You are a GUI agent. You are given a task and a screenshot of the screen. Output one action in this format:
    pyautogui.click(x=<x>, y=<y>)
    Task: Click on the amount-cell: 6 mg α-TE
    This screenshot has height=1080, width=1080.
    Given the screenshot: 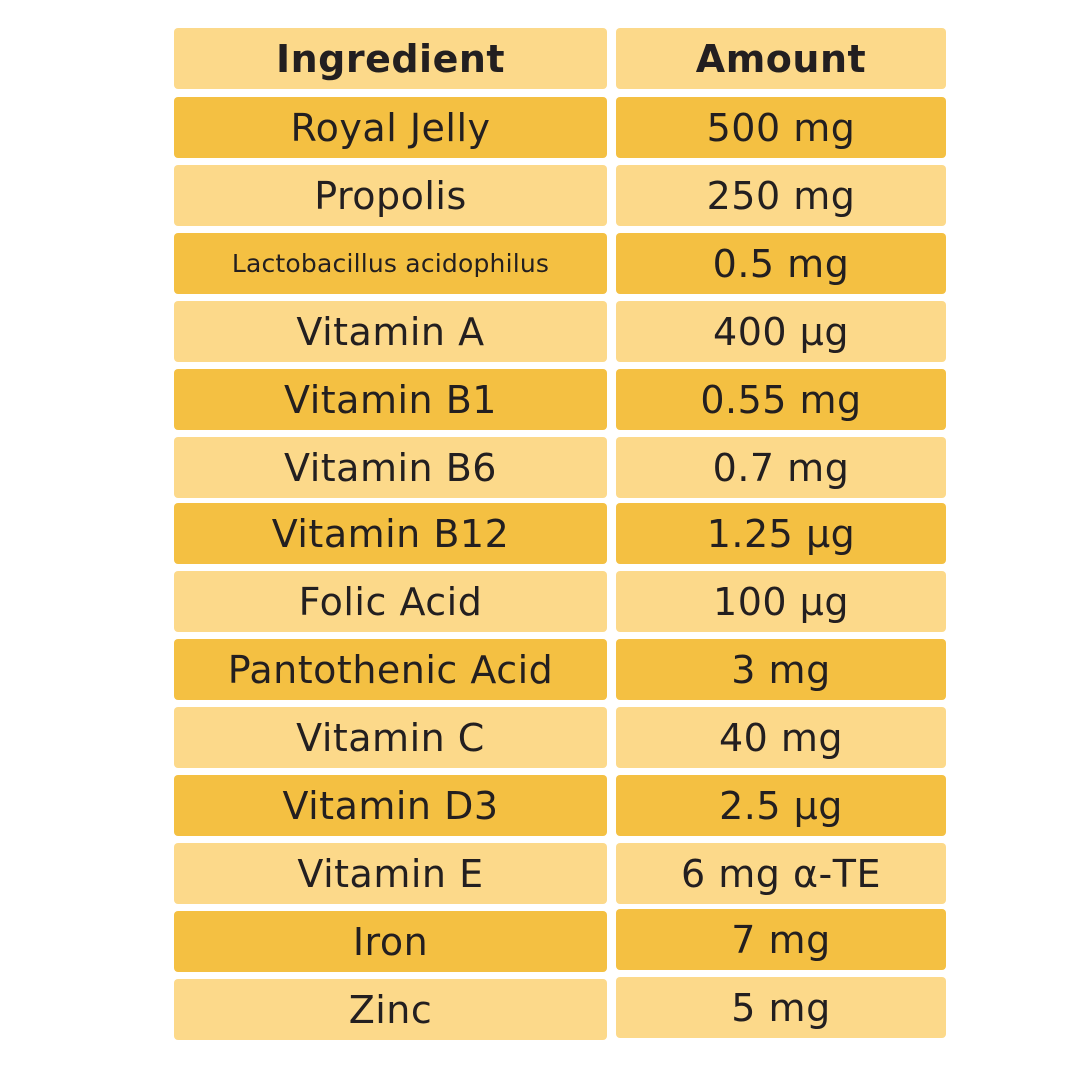 What is the action you would take?
    pyautogui.click(x=781, y=873)
    